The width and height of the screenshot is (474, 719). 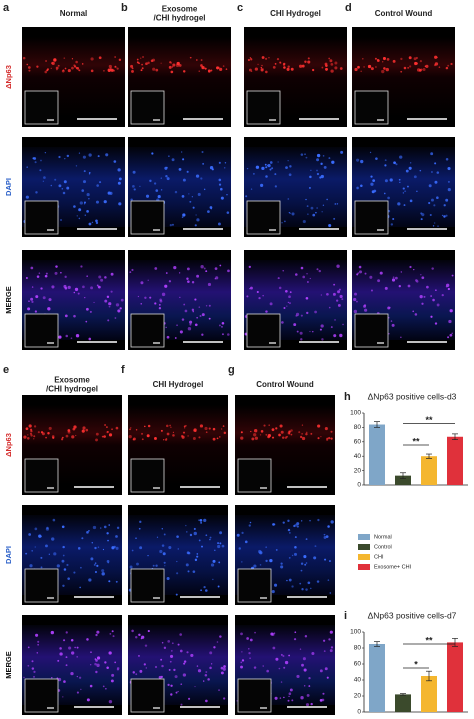 I want to click on inset, so click(x=147, y=585).